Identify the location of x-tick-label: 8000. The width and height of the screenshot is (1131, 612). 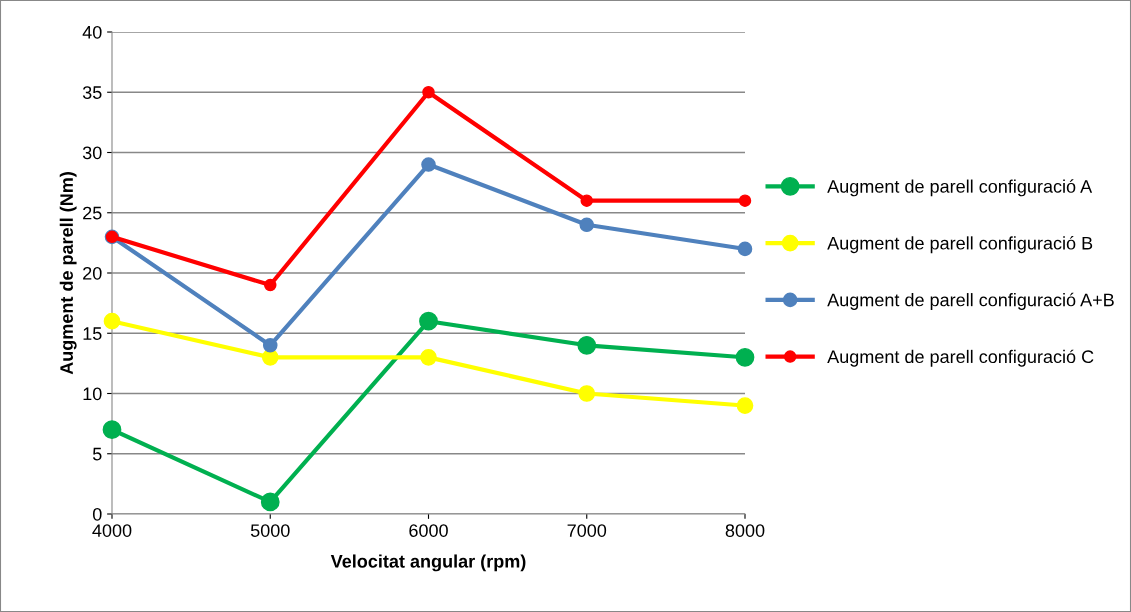
(745, 530).